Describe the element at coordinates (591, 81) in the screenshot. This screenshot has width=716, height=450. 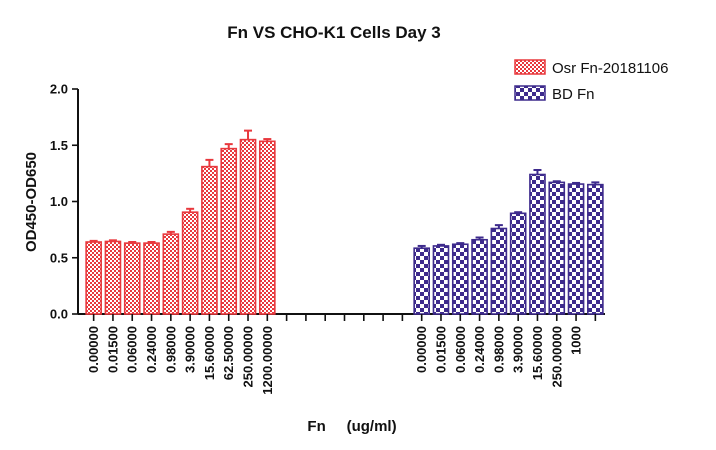
I see `legend: Osr Fn-20181106 BD Fn` at that location.